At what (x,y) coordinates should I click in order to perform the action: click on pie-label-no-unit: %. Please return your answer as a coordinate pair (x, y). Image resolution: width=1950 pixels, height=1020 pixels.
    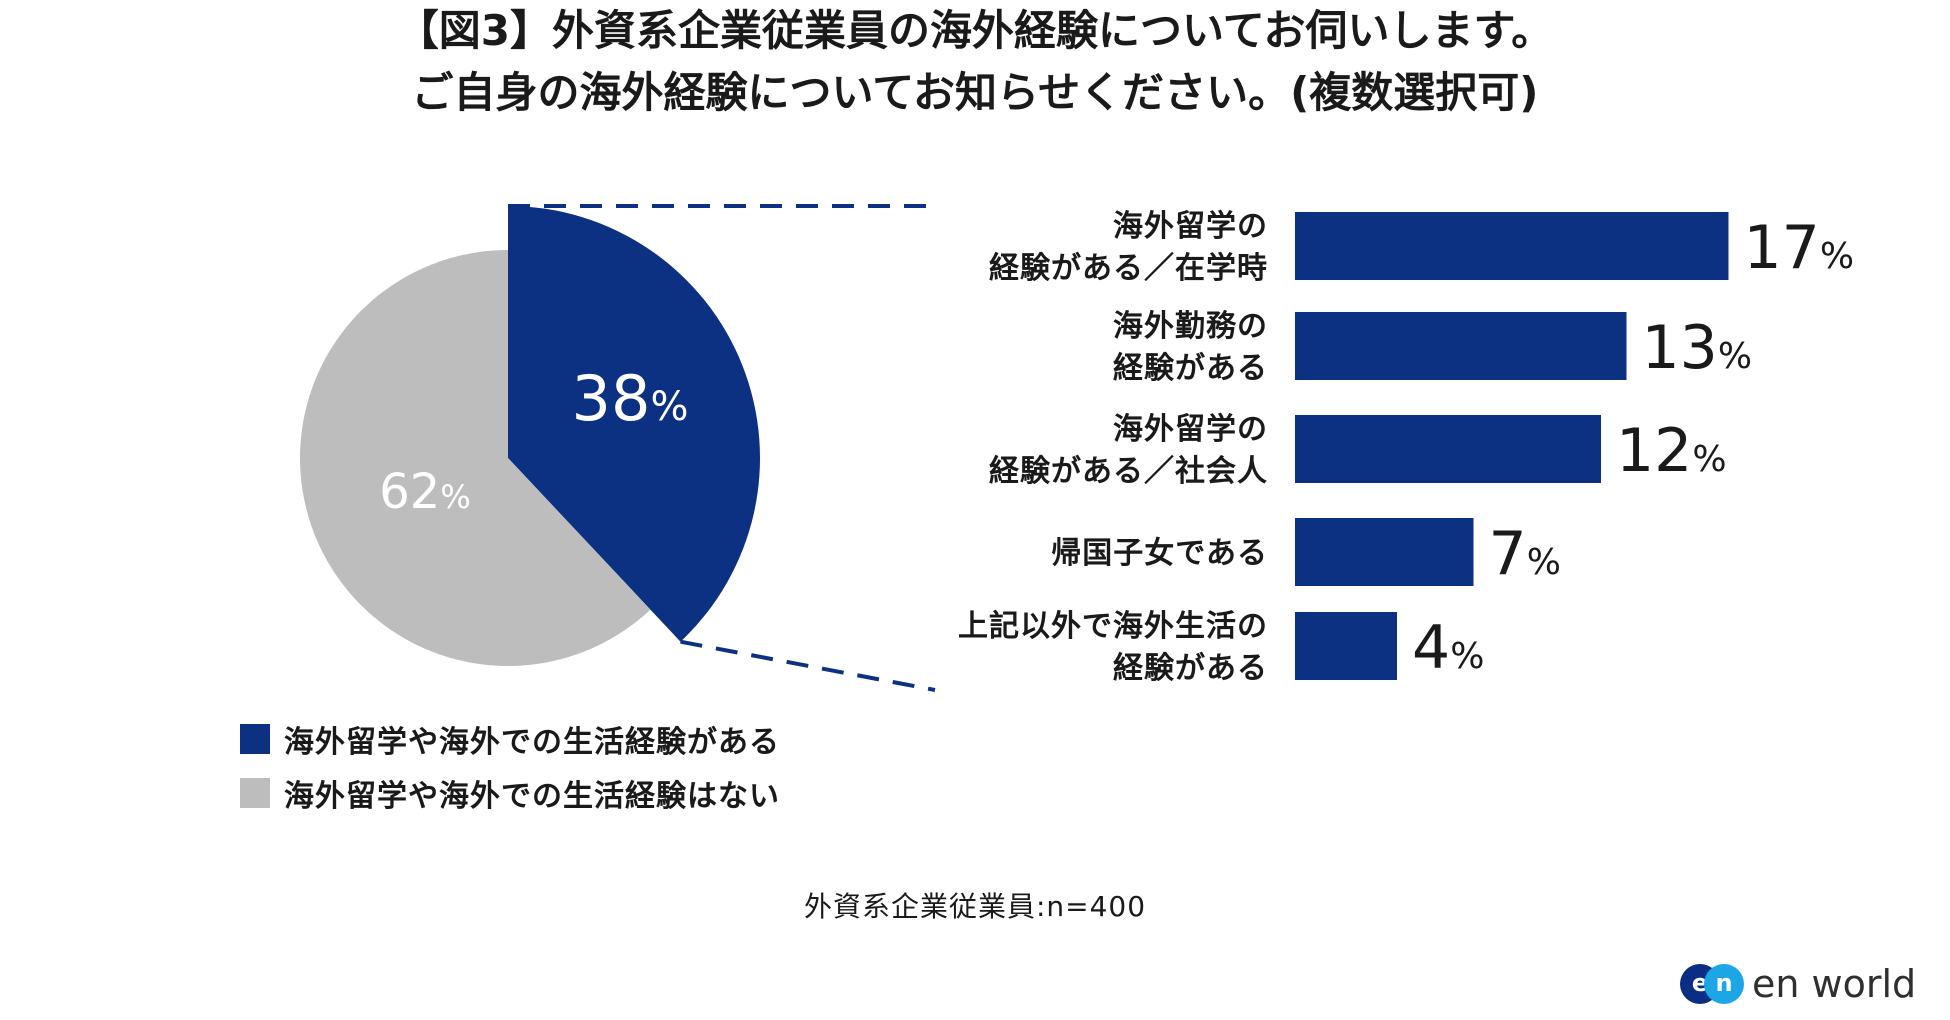
    Looking at the image, I should click on (455, 497).